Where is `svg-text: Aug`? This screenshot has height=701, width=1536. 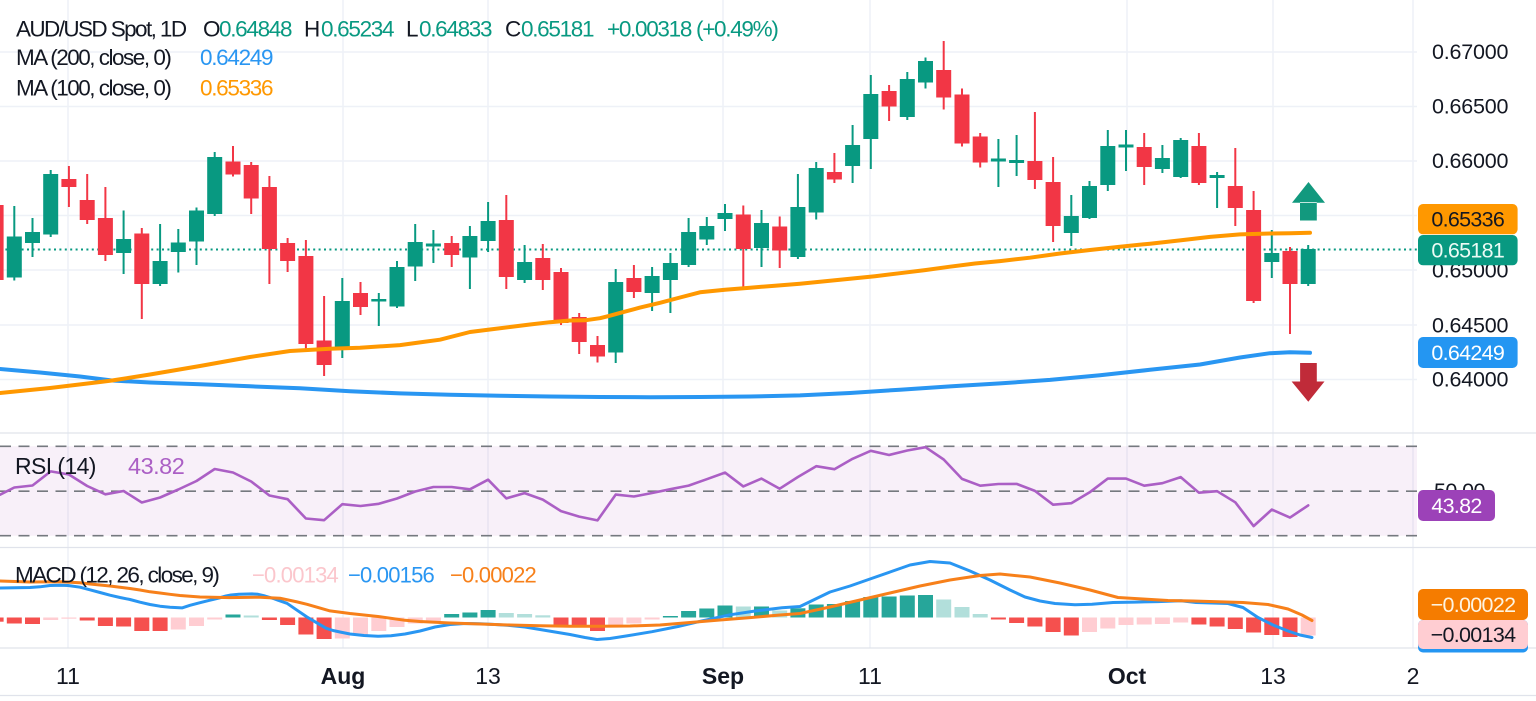
svg-text: Aug is located at coordinates (343, 676).